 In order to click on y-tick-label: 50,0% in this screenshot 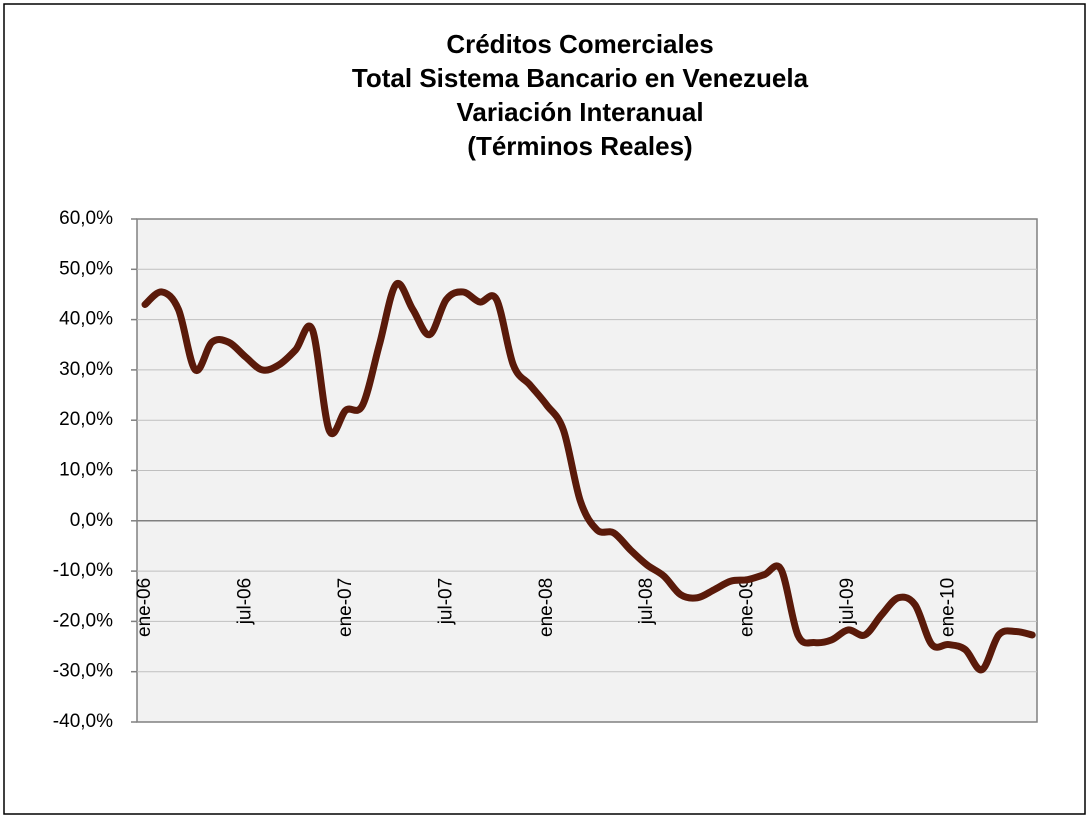, I will do `click(86, 268)`.